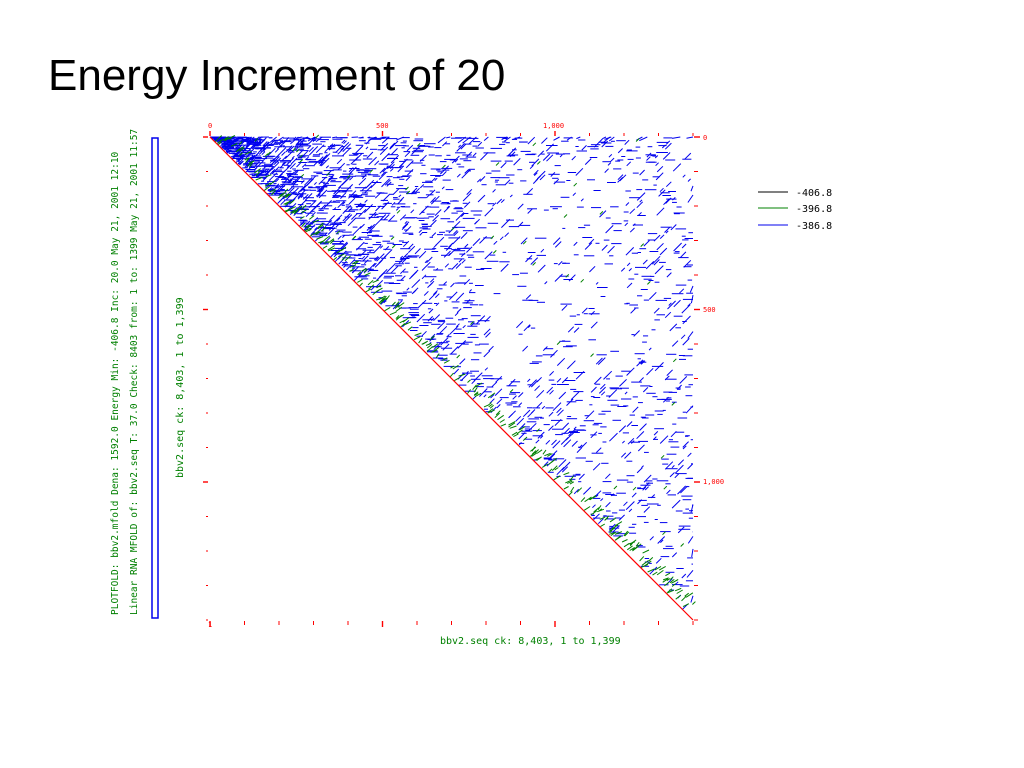  Describe the element at coordinates (180, 387) in the screenshot. I see `y-axis-label: bbv2.seq ck: 8,403, 1 to 1,399` at that location.